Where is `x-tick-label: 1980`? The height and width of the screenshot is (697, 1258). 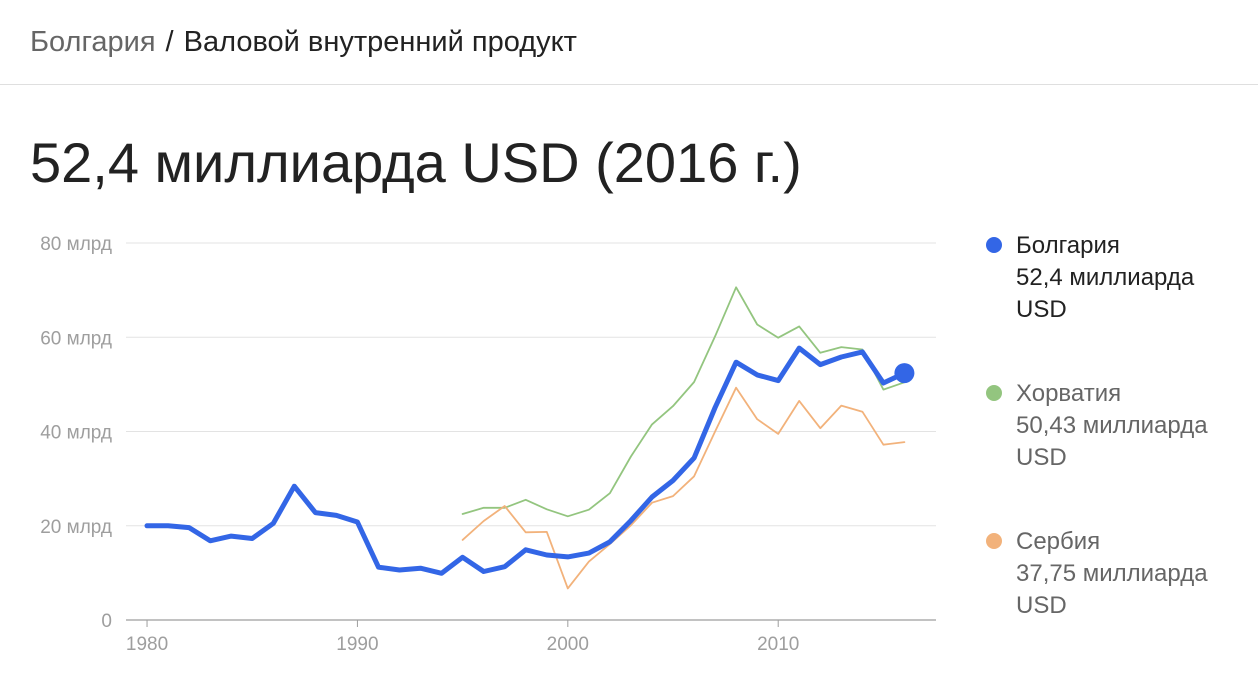
x-tick-label: 1980 is located at coordinates (147, 644).